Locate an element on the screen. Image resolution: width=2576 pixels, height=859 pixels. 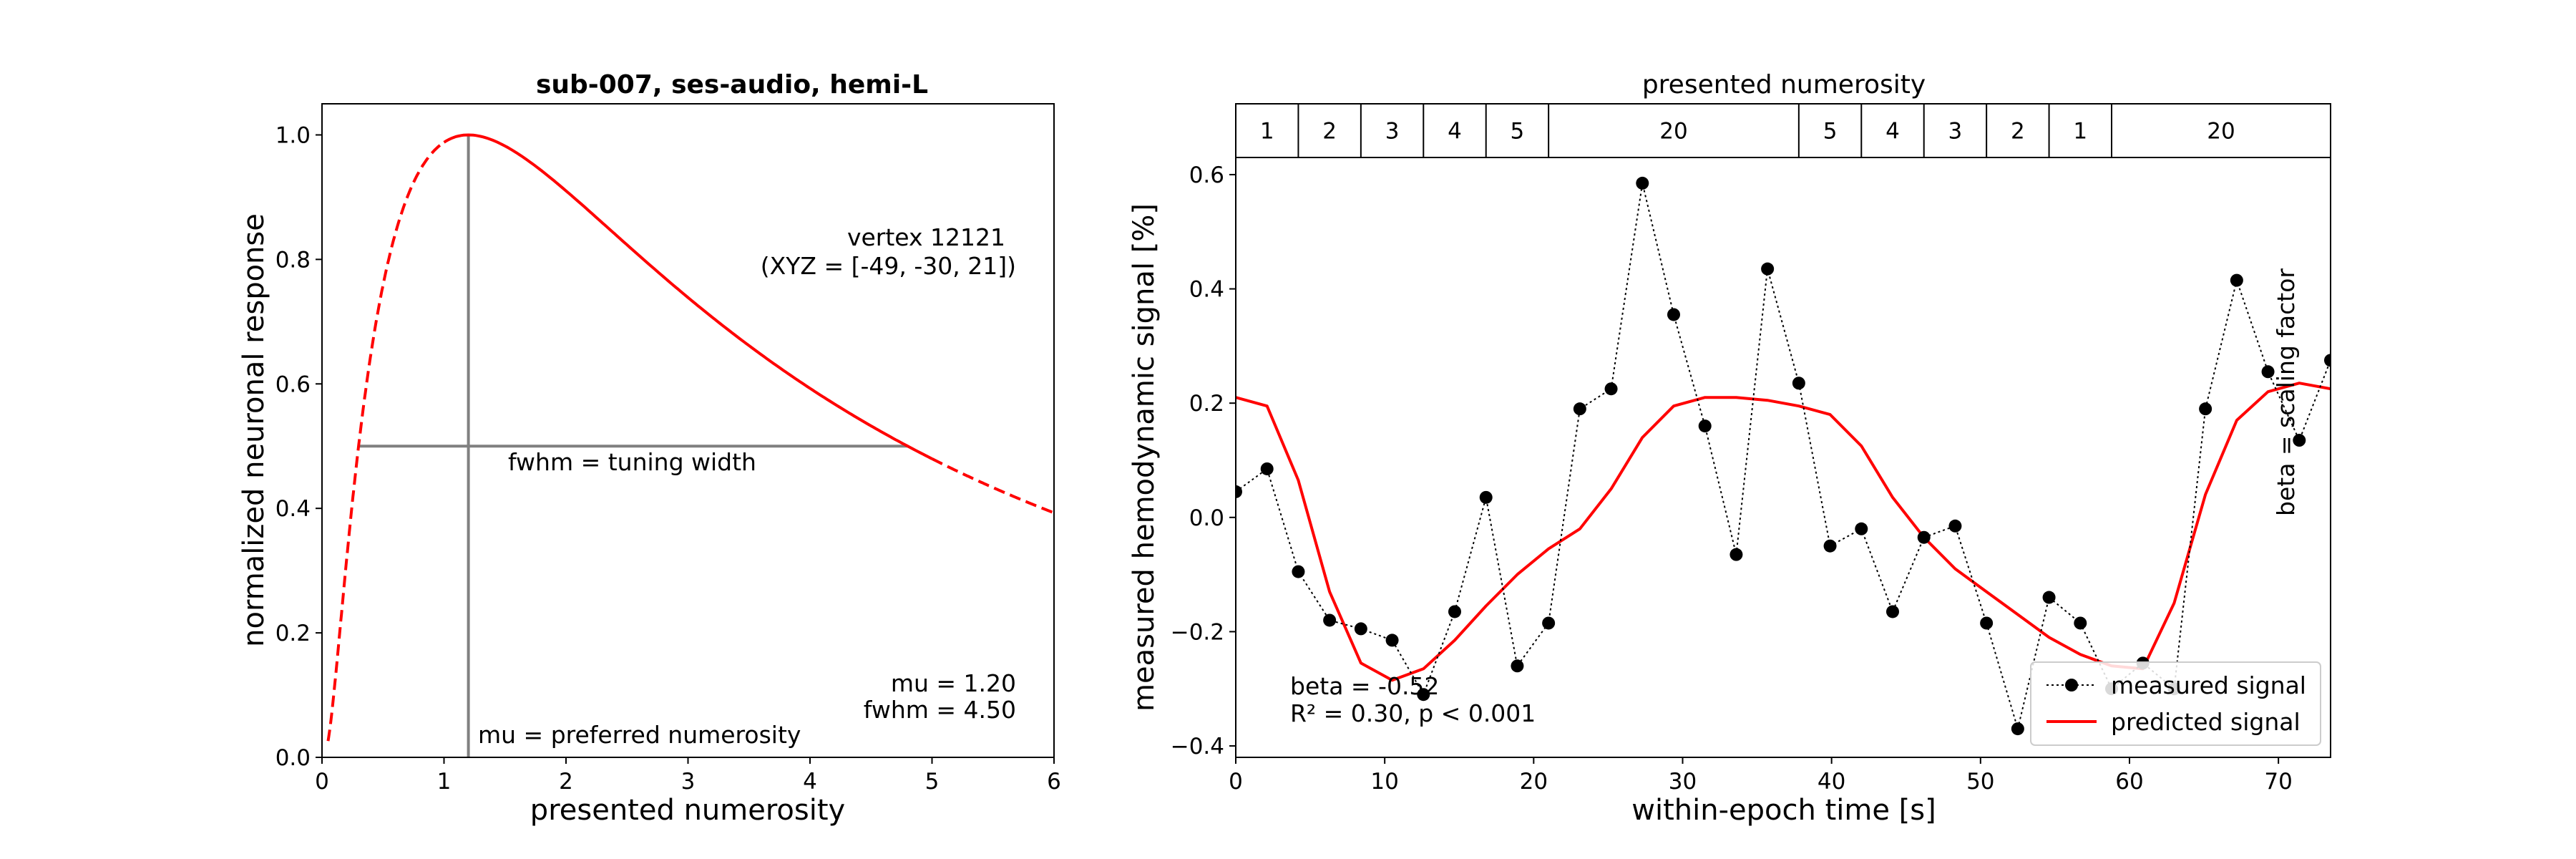
legend-predicted-label: predicted signal is located at coordinates (2206, 722).